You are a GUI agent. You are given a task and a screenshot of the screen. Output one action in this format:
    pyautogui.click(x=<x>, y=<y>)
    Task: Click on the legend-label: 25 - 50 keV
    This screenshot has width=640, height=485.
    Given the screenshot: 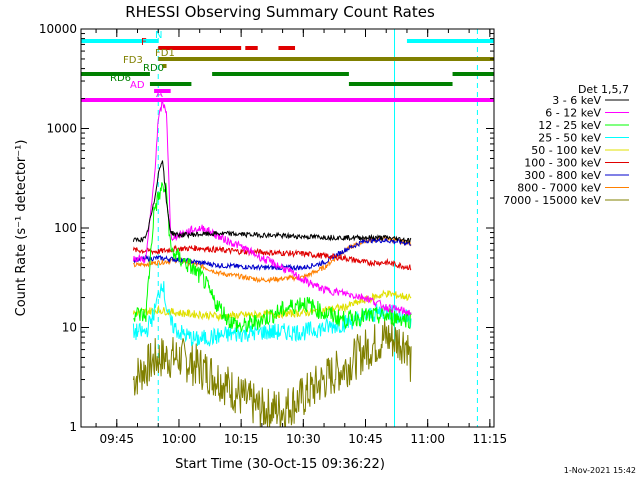 What is the action you would take?
    pyautogui.click(x=569, y=138)
    